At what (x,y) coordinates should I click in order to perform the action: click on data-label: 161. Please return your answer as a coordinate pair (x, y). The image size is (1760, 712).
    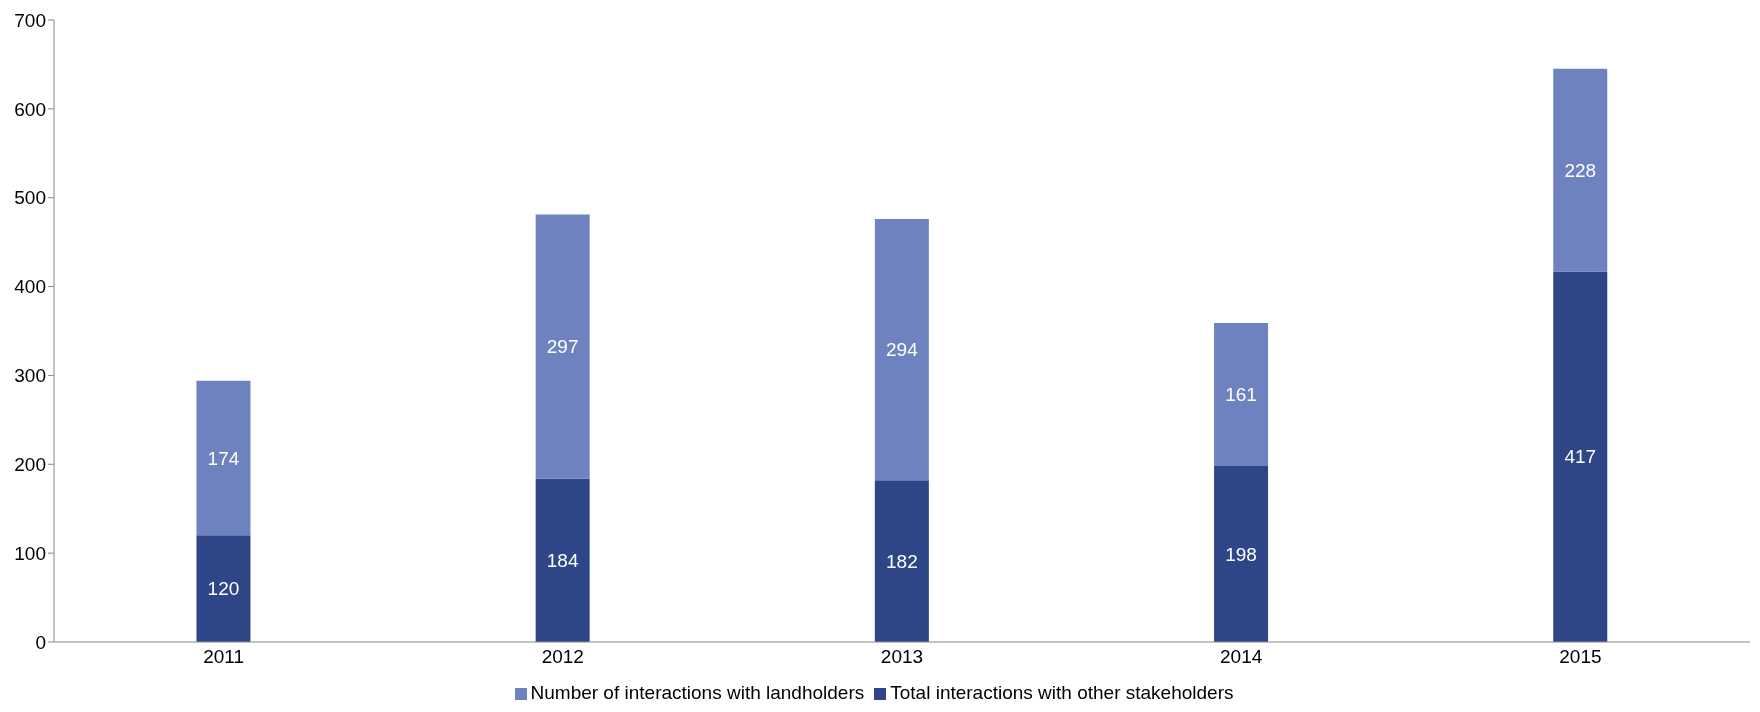
    Looking at the image, I should click on (1241, 395).